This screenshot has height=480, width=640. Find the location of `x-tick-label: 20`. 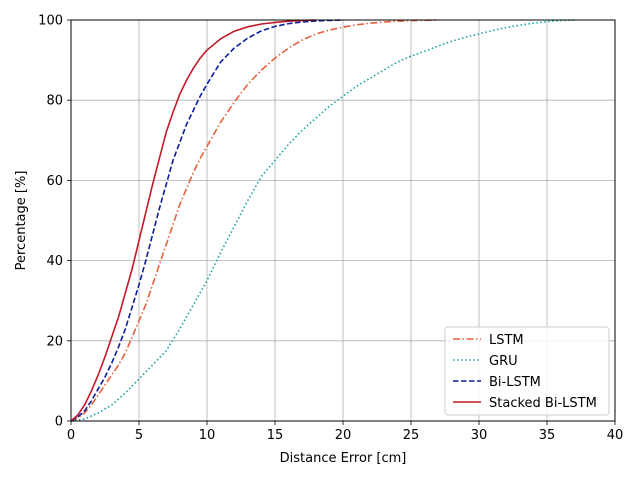

x-tick-label: 20 is located at coordinates (343, 435).